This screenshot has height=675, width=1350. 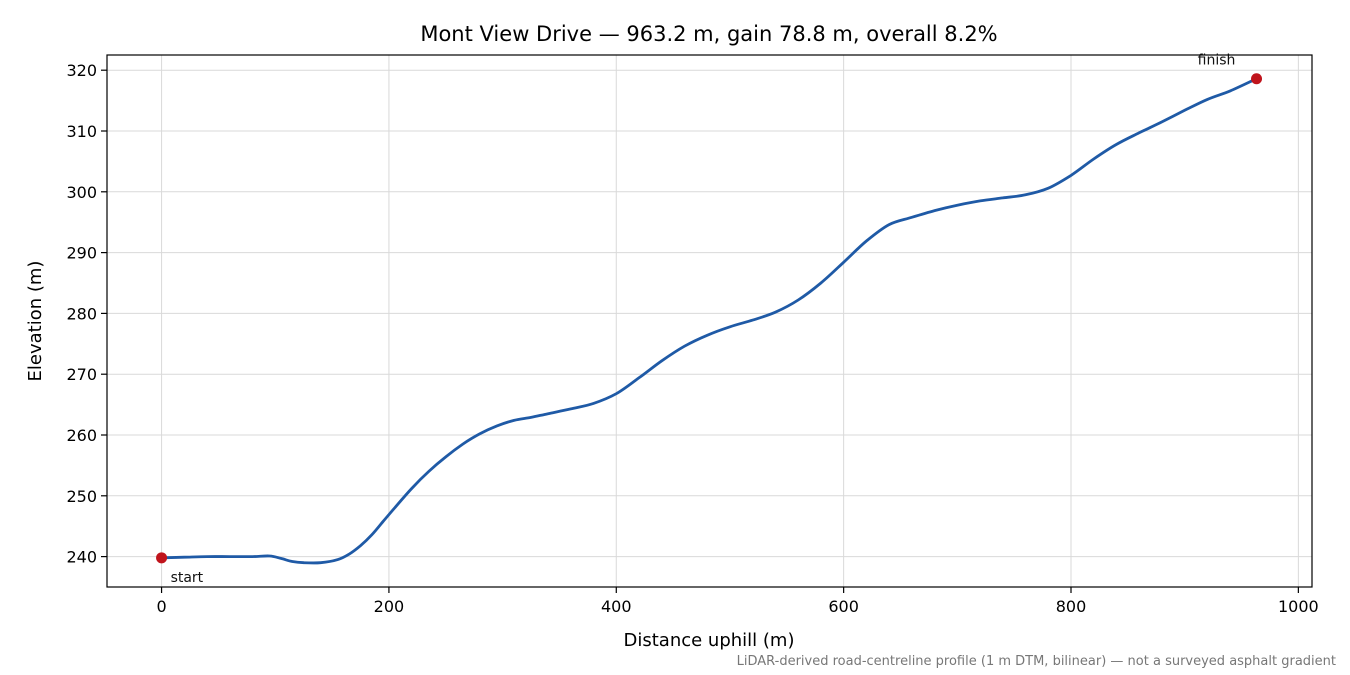 What do you see at coordinates (81, 374) in the screenshot?
I see `y-tick-label: 270` at bounding box center [81, 374].